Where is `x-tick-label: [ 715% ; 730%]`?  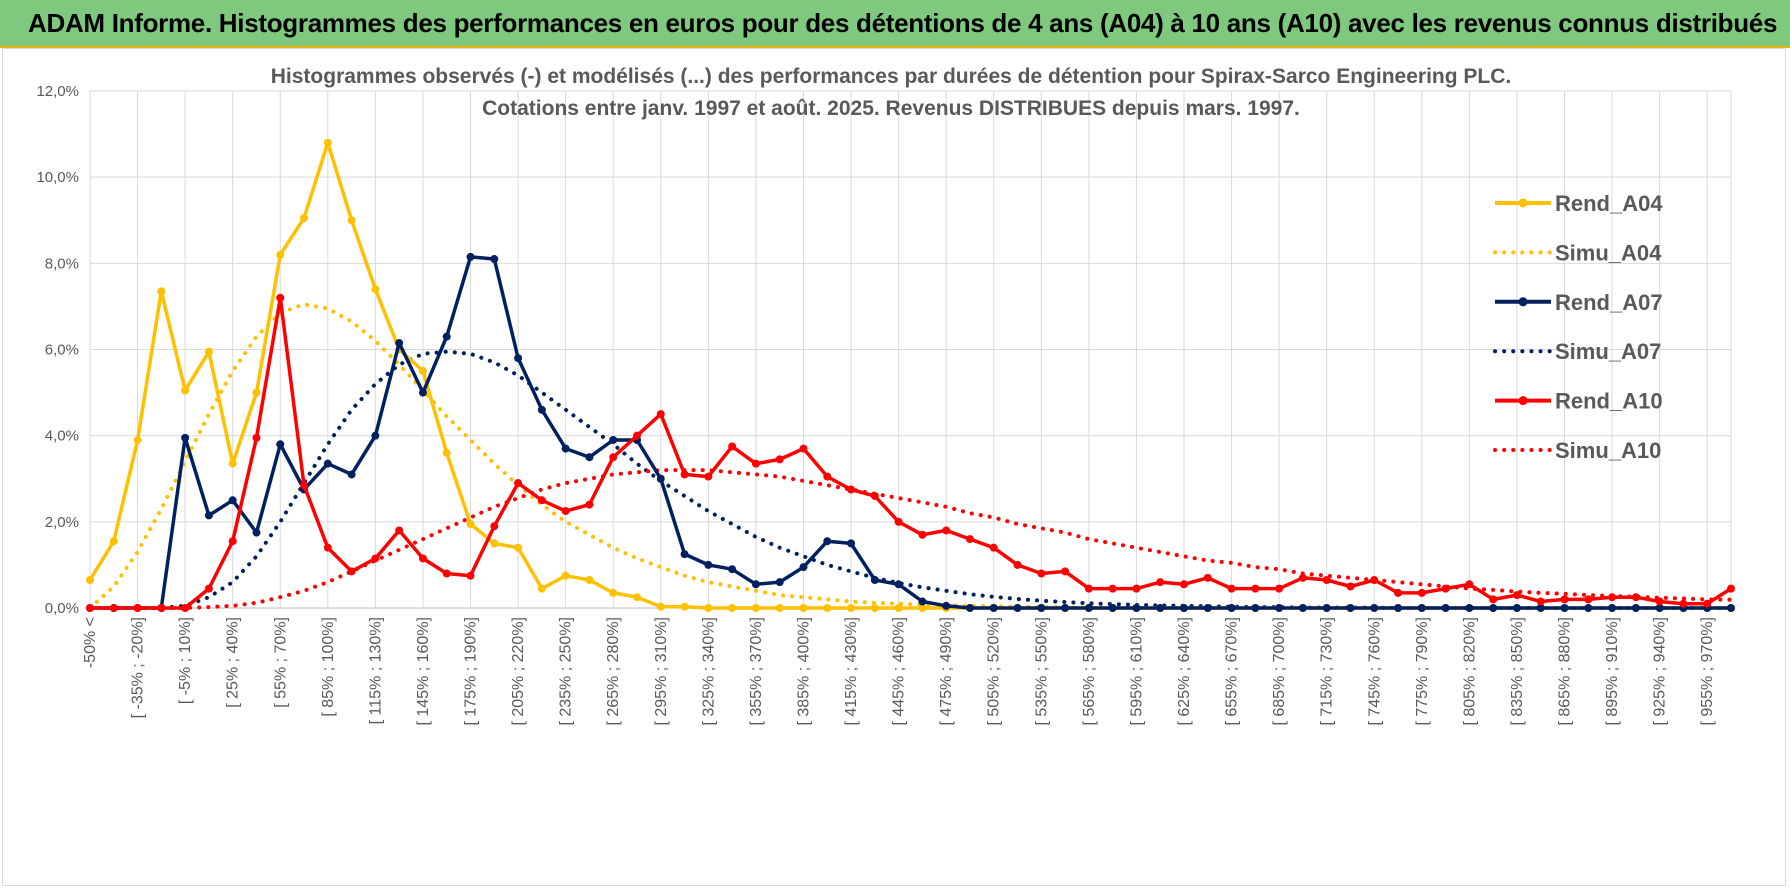 x-tick-label: [ 715% ; 730%] is located at coordinates (1327, 671).